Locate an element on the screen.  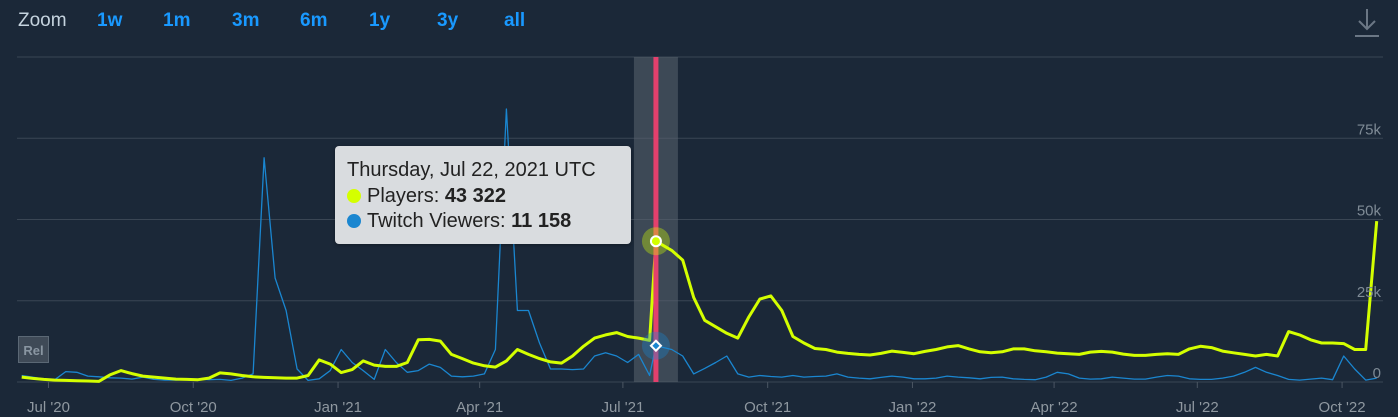
y-tick-label: 25k is located at coordinates (1369, 292).